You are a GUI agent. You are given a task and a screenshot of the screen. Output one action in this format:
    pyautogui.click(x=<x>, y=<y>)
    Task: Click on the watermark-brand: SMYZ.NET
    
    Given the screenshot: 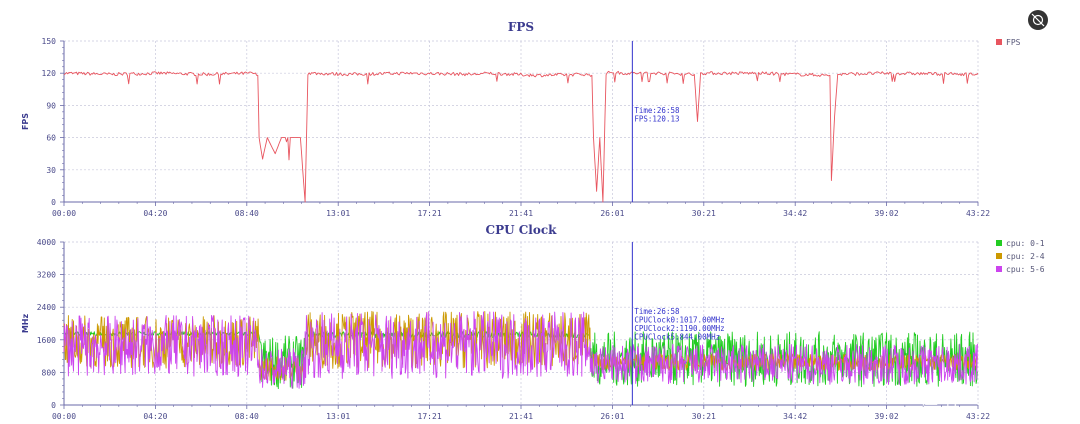 What is the action you would take?
    pyautogui.click(x=1026, y=405)
    